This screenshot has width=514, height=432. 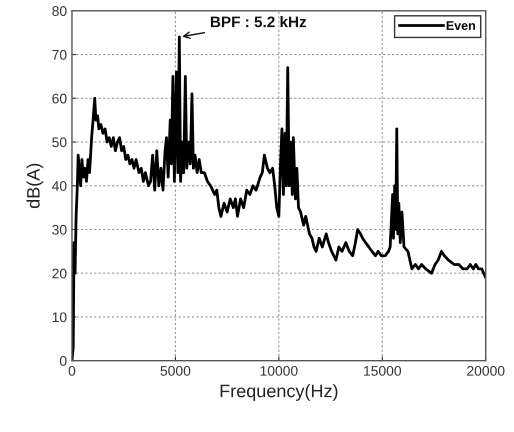 I want to click on y-tick-label: 40, so click(x=59, y=186).